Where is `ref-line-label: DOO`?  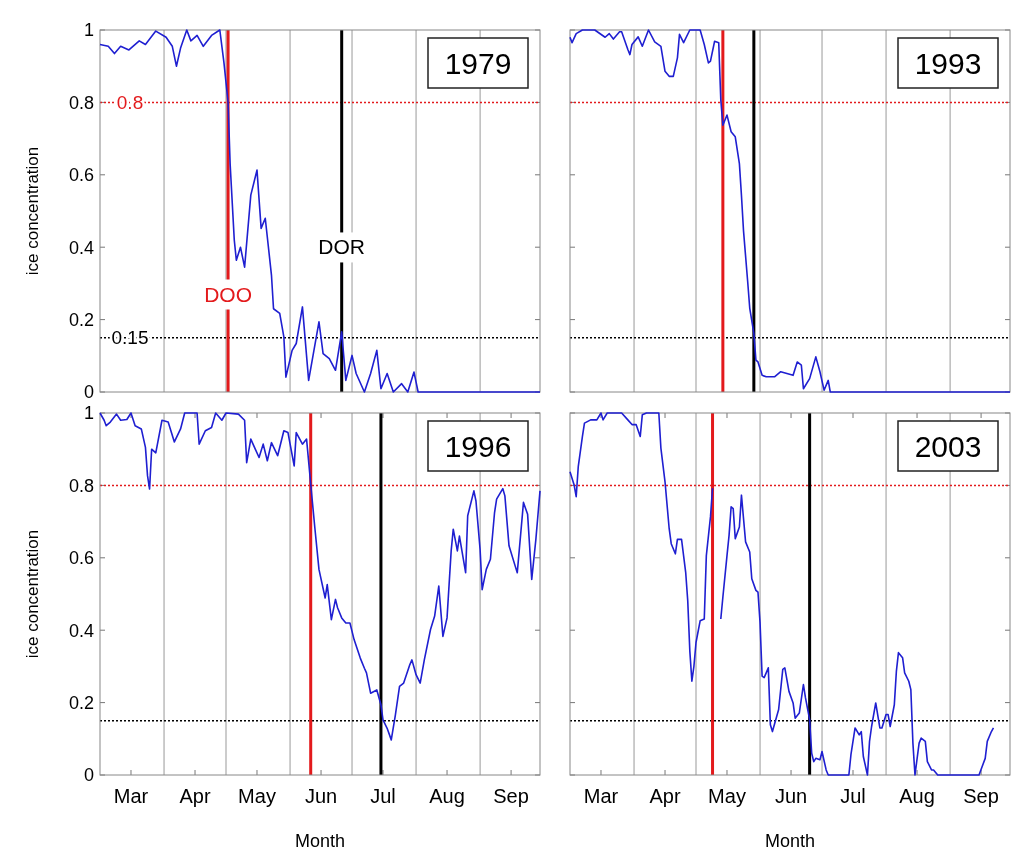
ref-line-label: DOO is located at coordinates (228, 294).